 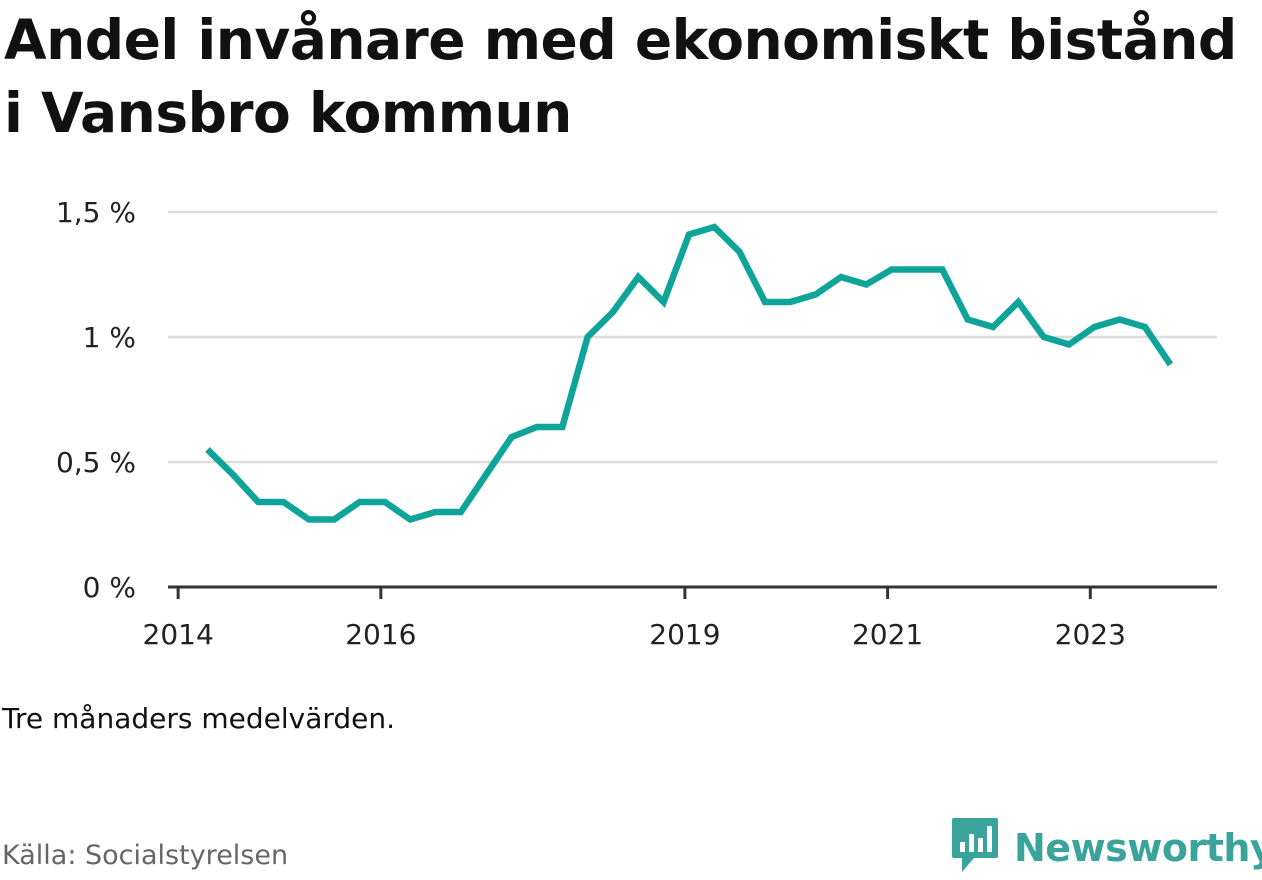 What do you see at coordinates (109, 337) in the screenshot?
I see `y-tick-label: 1 %` at bounding box center [109, 337].